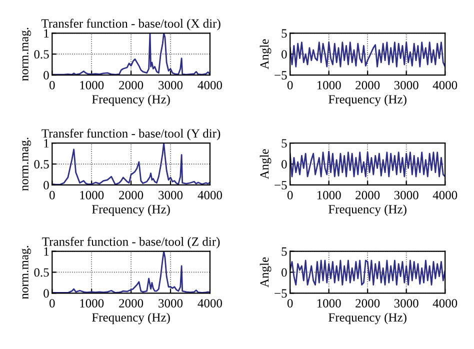 The width and height of the screenshot is (474, 349). Describe the element at coordinates (131, 242) in the screenshot. I see `chart-title: Transfer function - base/tool (Z dir)` at that location.